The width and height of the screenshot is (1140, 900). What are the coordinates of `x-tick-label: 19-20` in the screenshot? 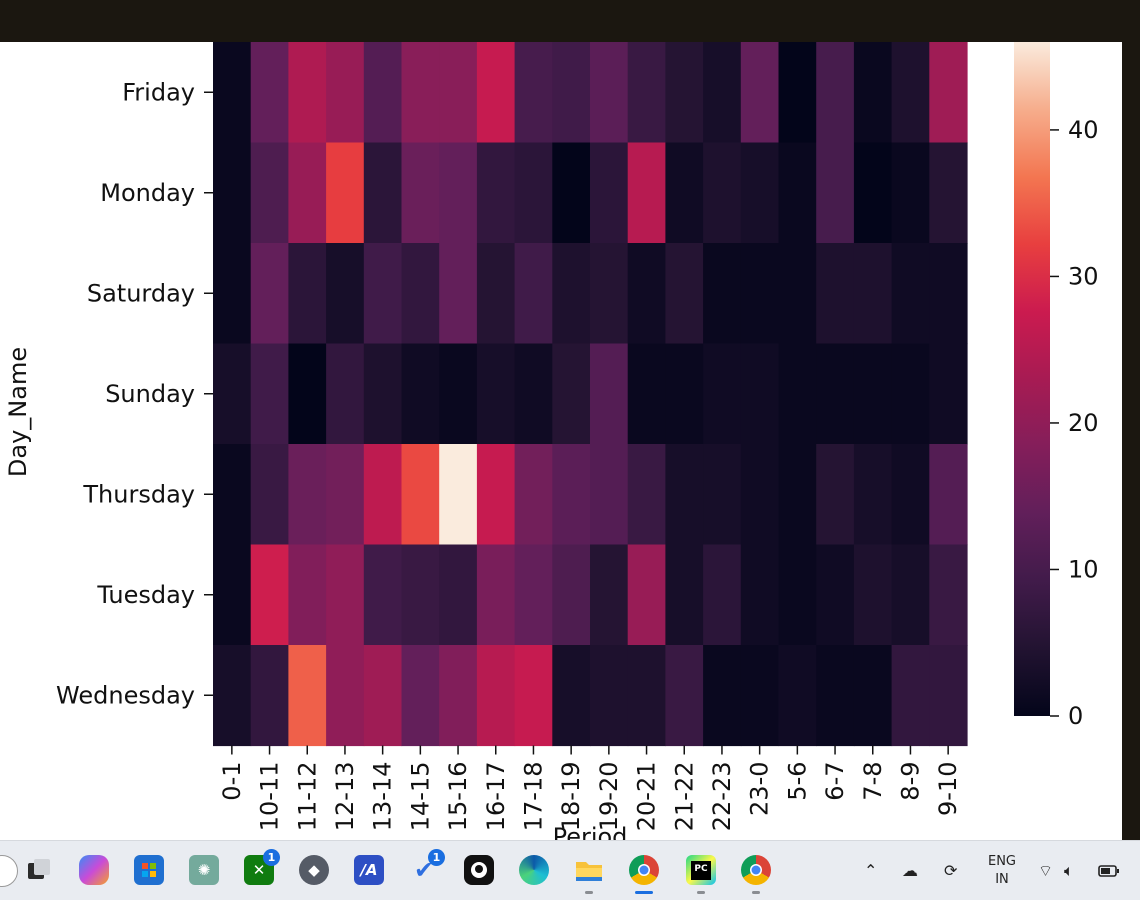 It's located at (609, 797).